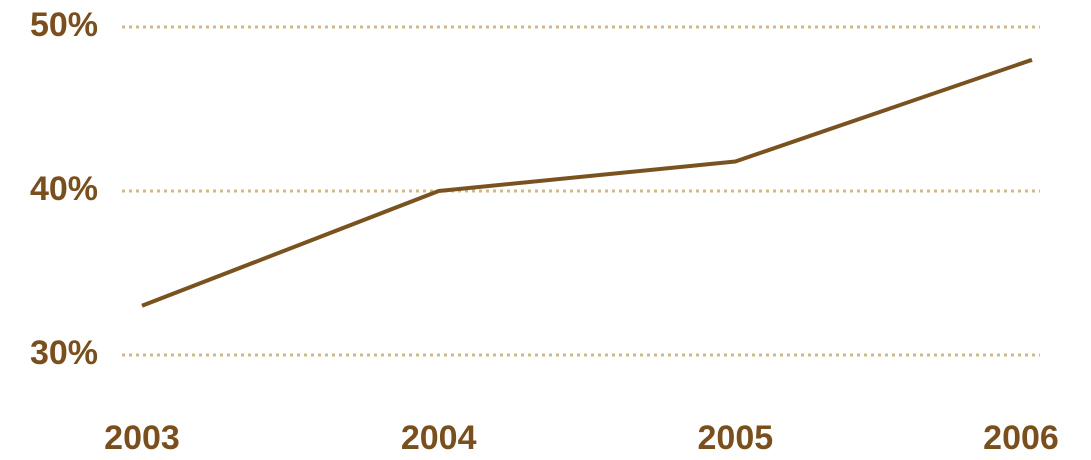 This screenshot has width=1091, height=460. I want to click on y-tick-label: 40%, so click(64, 189).